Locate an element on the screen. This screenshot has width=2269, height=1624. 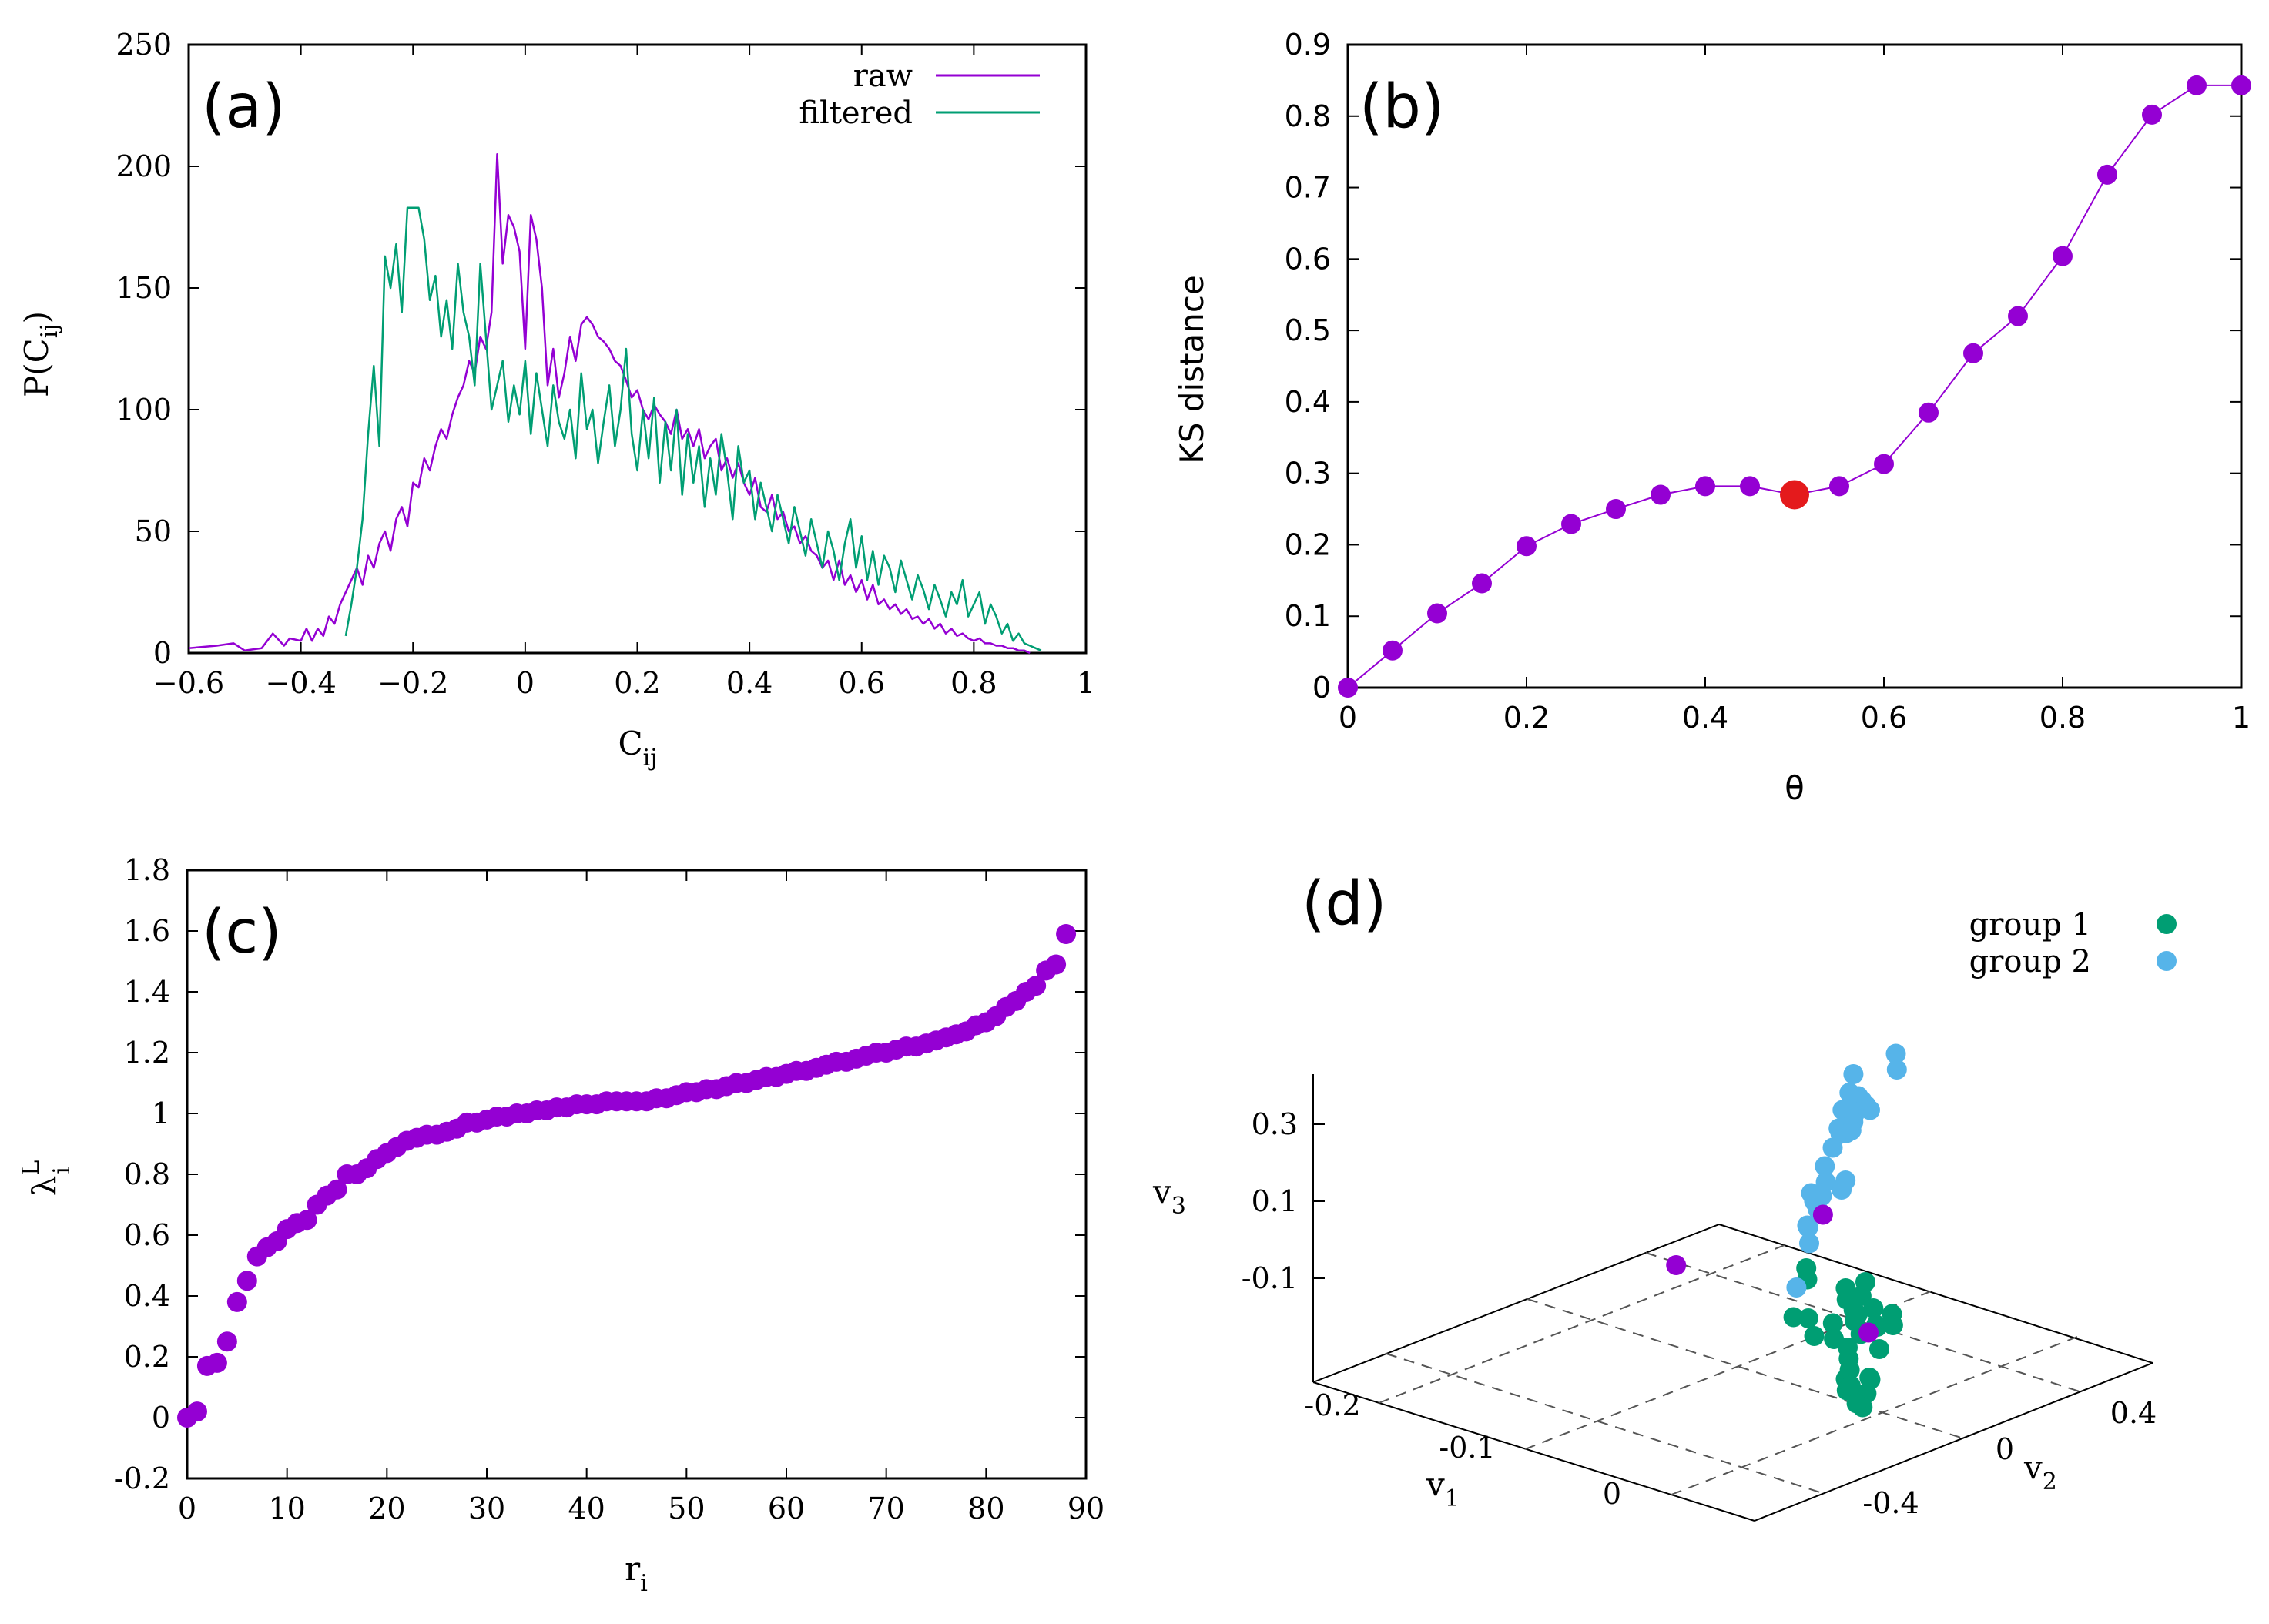
panel-d-axes is located at coordinates (1732, 1298).